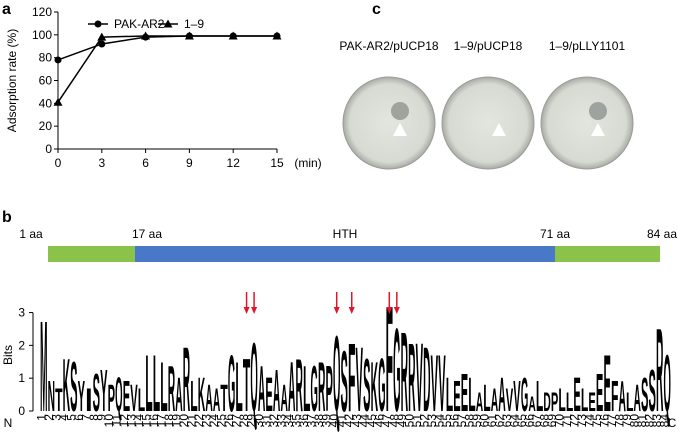 The image size is (679, 434). Describe the element at coordinates (46, 103) in the screenshot. I see `y-tick-label: 40` at that location.